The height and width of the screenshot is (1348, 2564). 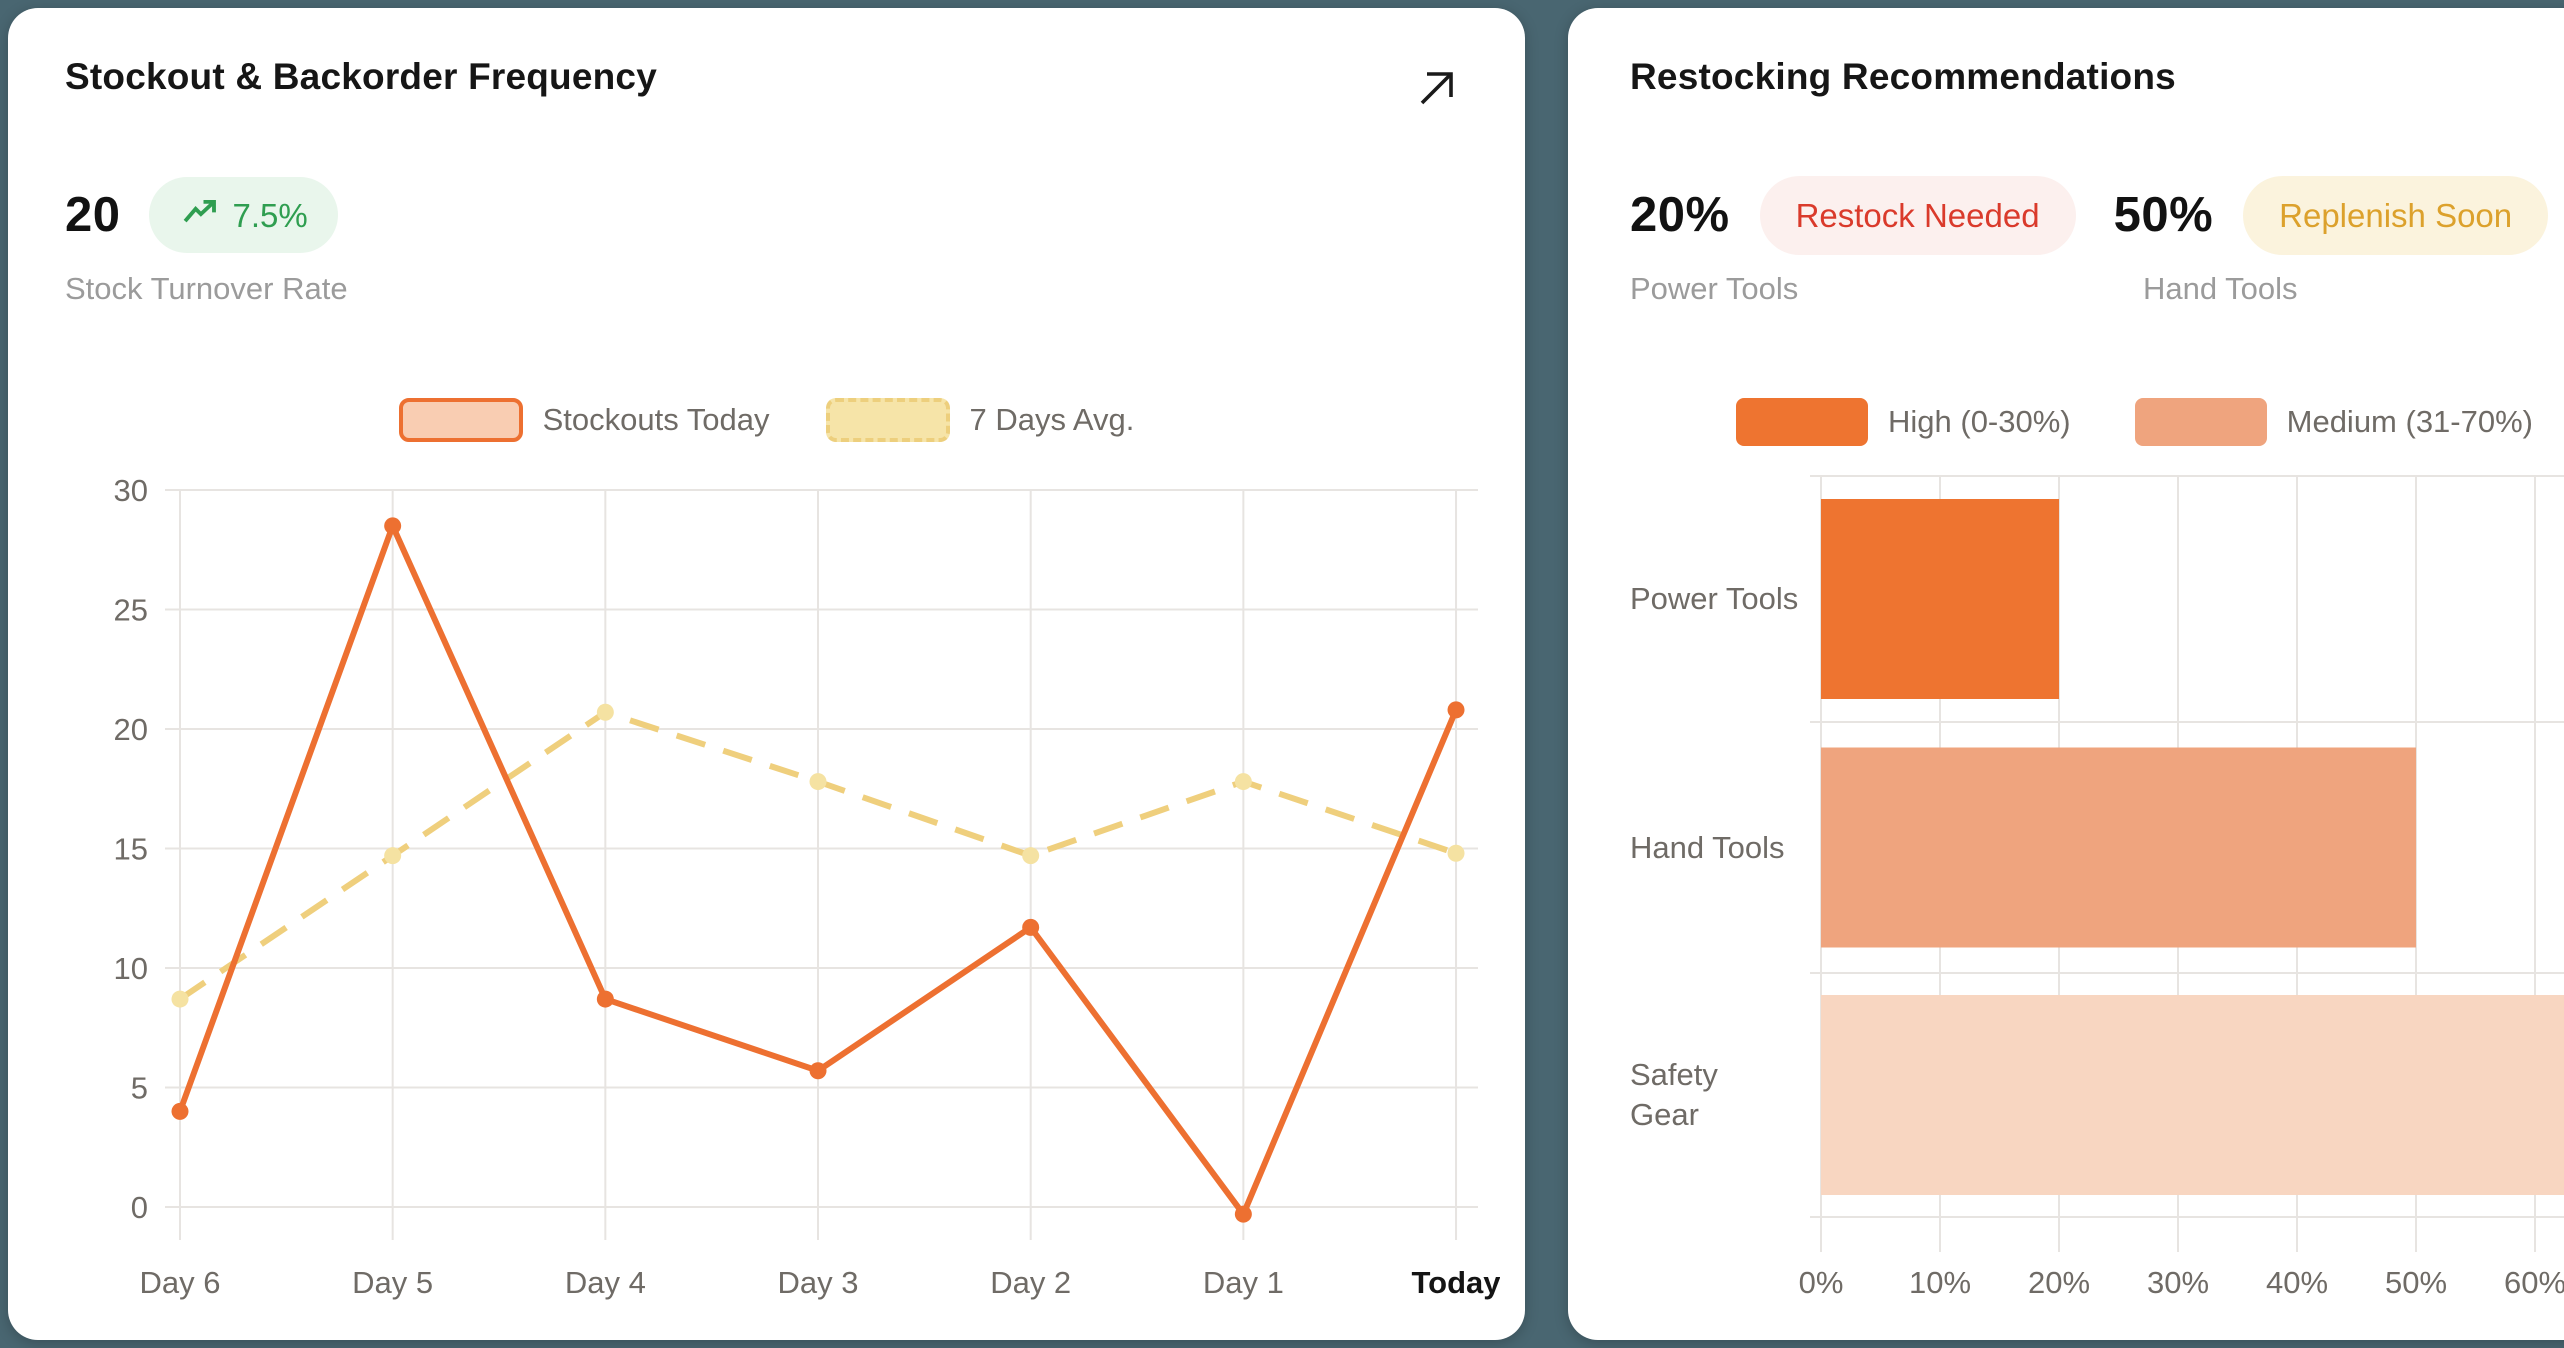 What do you see at coordinates (2089, 215) in the screenshot?
I see `stat-row-right: 20% Restock Needed 50% Replenish Soon` at bounding box center [2089, 215].